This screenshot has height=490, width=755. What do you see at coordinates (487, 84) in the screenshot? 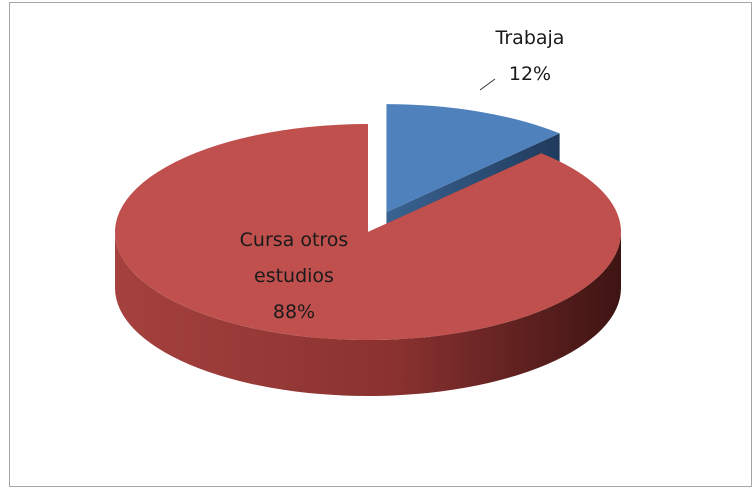
I see `leader-line` at bounding box center [487, 84].